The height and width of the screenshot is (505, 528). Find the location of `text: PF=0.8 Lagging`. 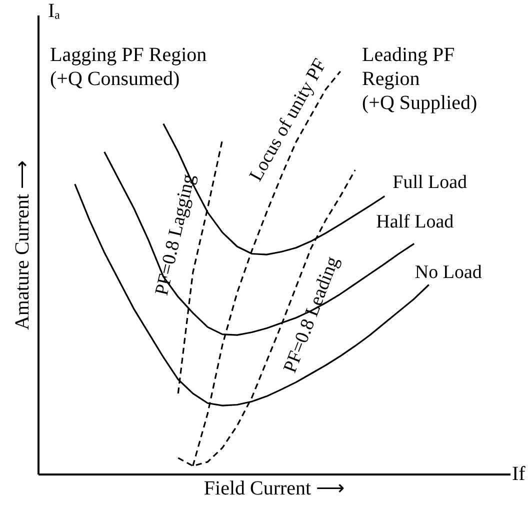

text: PF=0.8 Lagging is located at coordinates (175, 235).